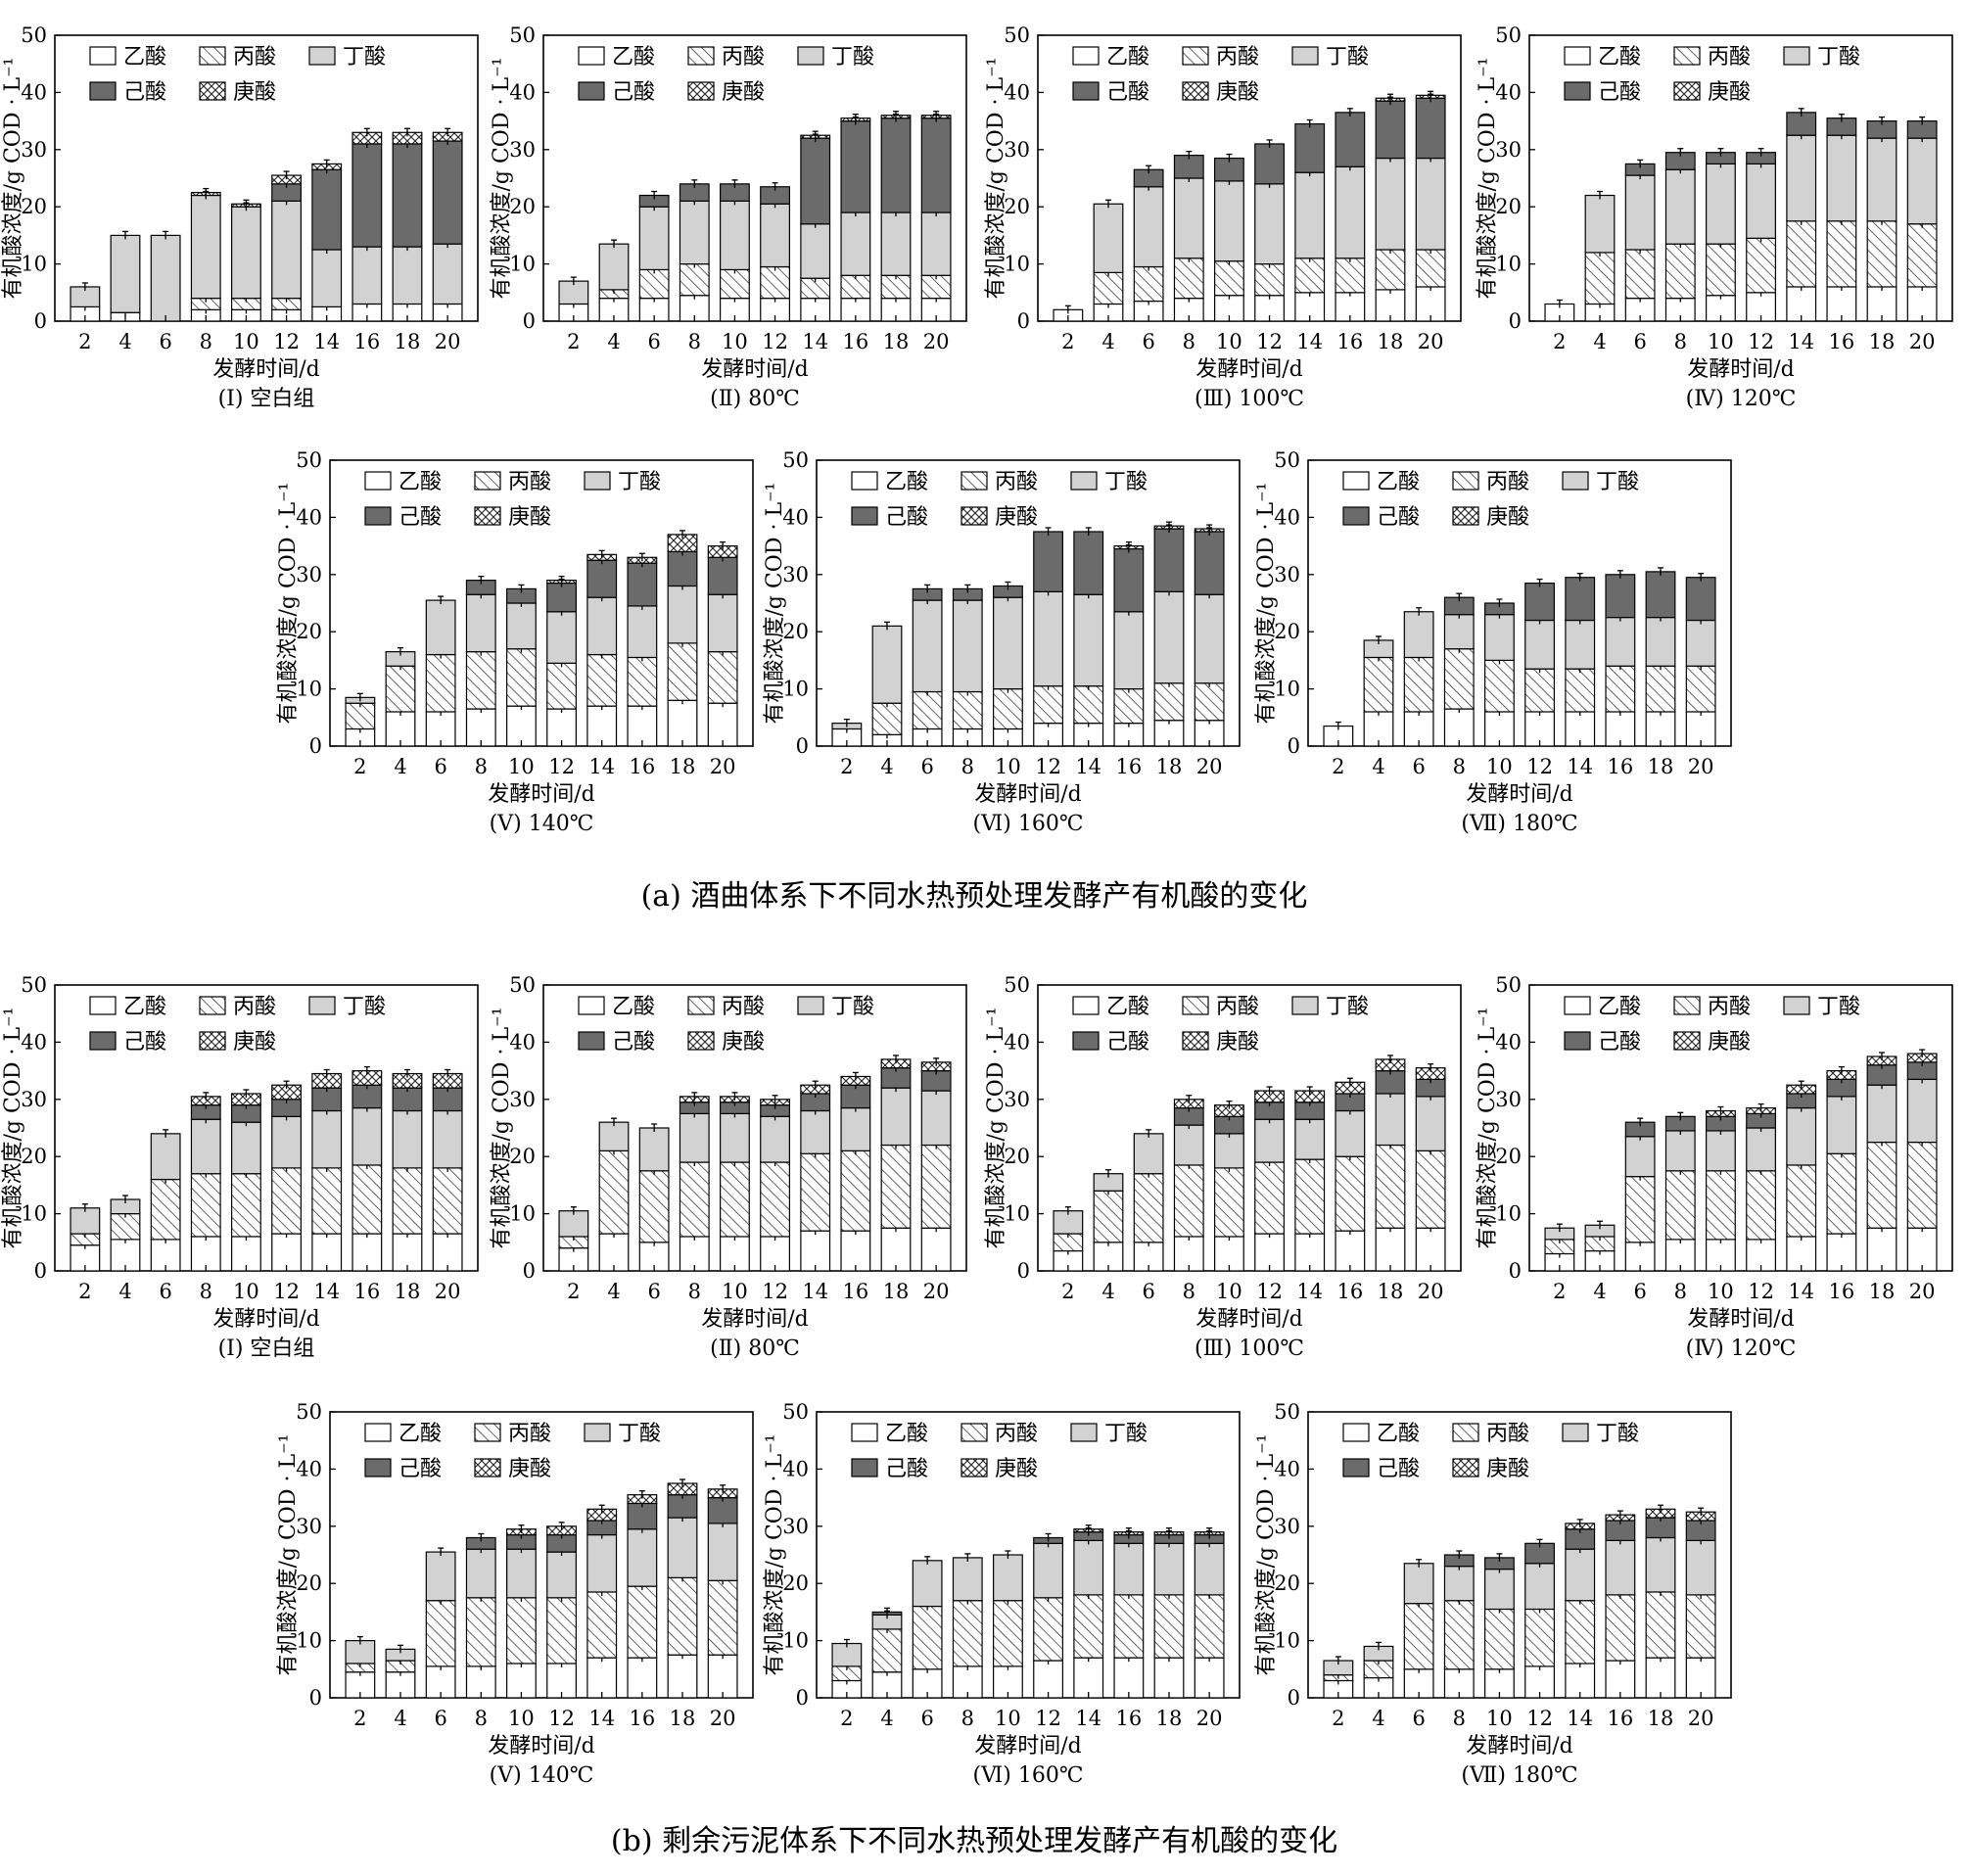 The height and width of the screenshot is (1876, 1968). What do you see at coordinates (1347, 1007) in the screenshot?
I see `legend-label: 丁酸` at bounding box center [1347, 1007].